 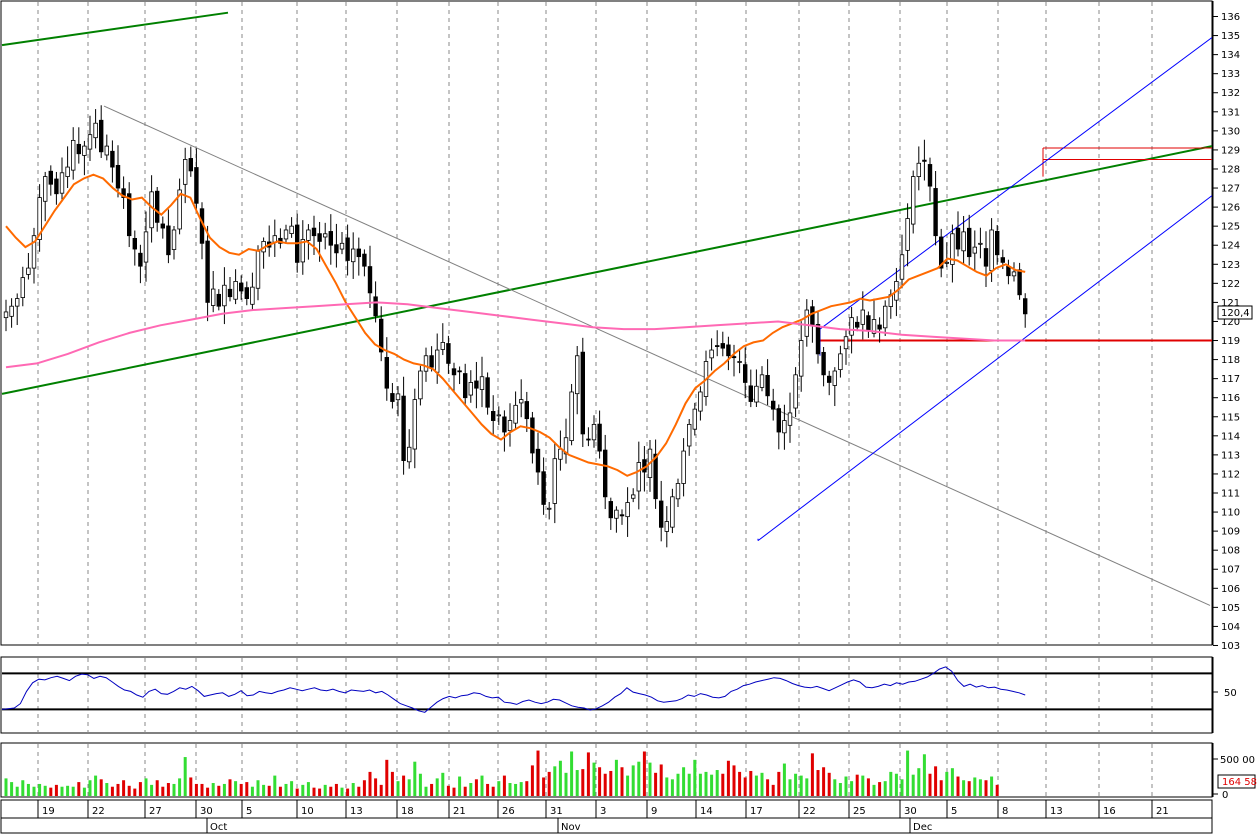 What do you see at coordinates (501, 773) in the screenshot?
I see `volume-bars` at bounding box center [501, 773].